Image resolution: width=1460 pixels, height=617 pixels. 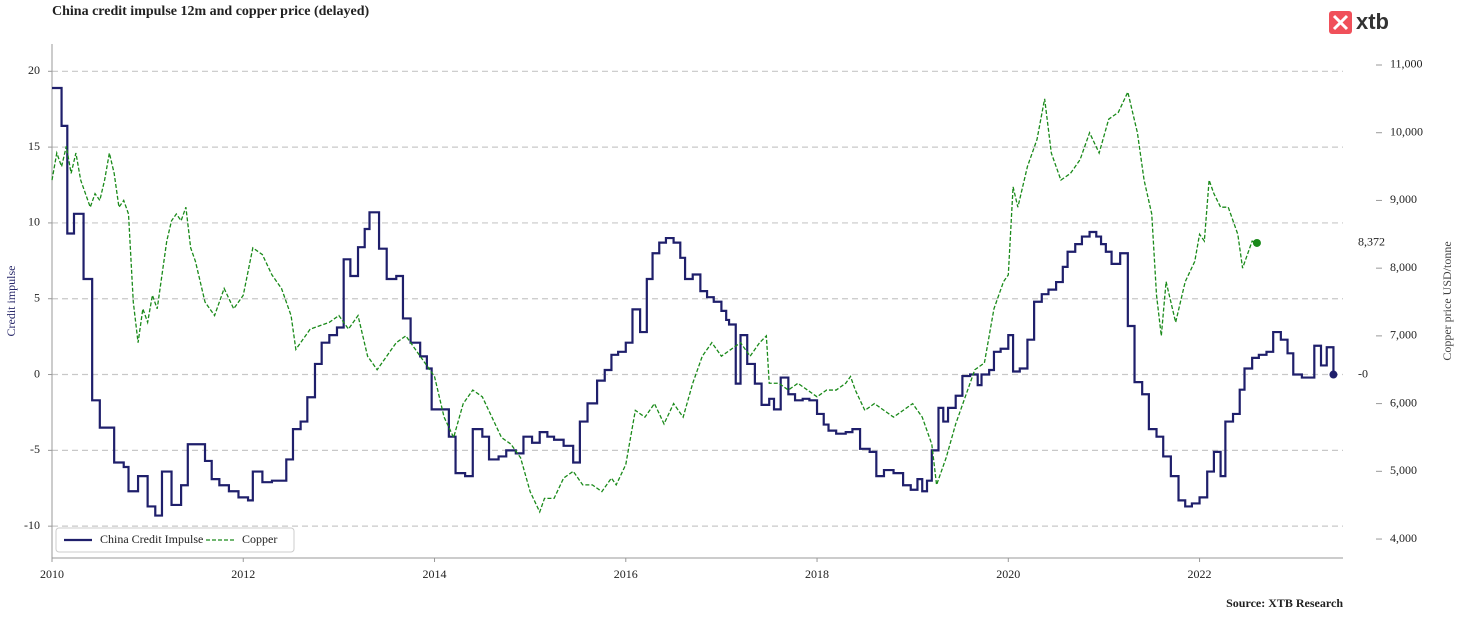 What do you see at coordinates (1406, 64) in the screenshot?
I see `y2-tick-label: 11,000` at bounding box center [1406, 64].